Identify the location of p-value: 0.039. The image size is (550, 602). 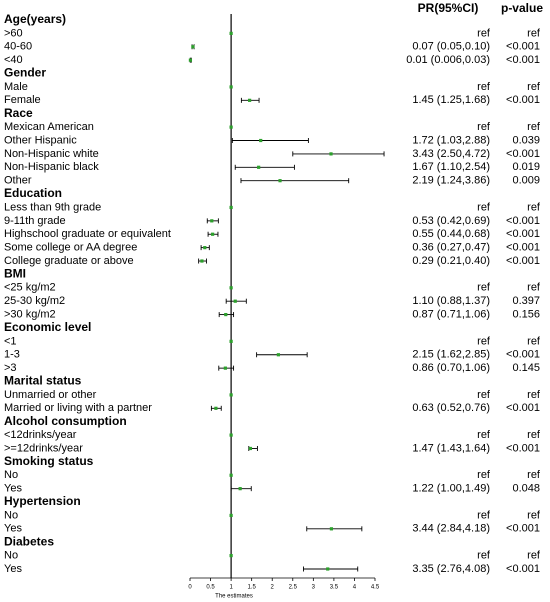
(526, 140).